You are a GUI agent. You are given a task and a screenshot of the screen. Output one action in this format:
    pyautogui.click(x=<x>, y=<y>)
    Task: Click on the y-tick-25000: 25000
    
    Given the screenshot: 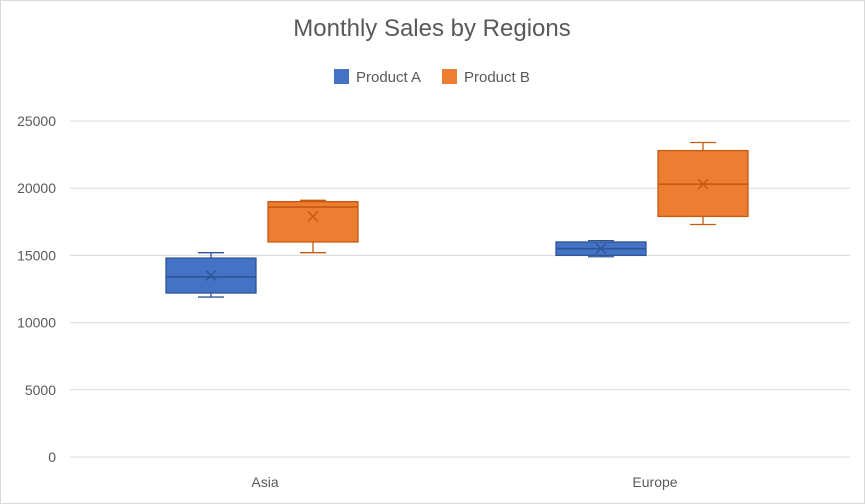 What is the action you would take?
    pyautogui.click(x=36, y=121)
    